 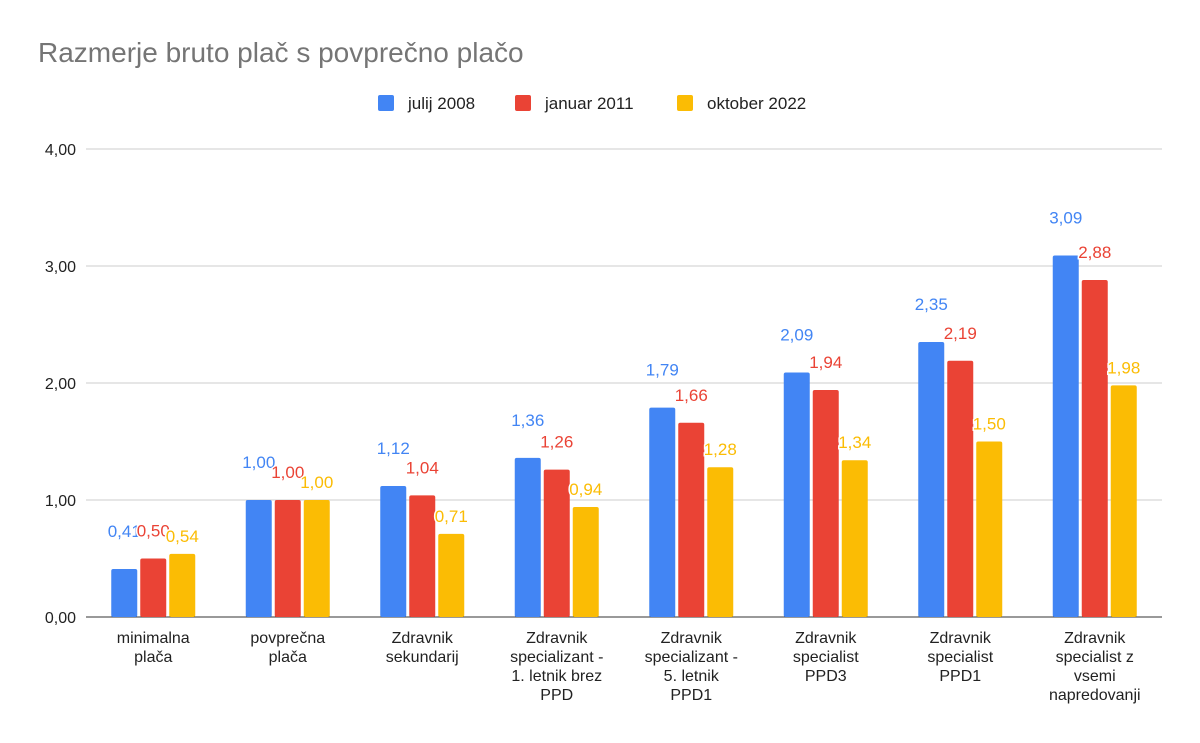 I want to click on data-label: 1,04, so click(x=422, y=467).